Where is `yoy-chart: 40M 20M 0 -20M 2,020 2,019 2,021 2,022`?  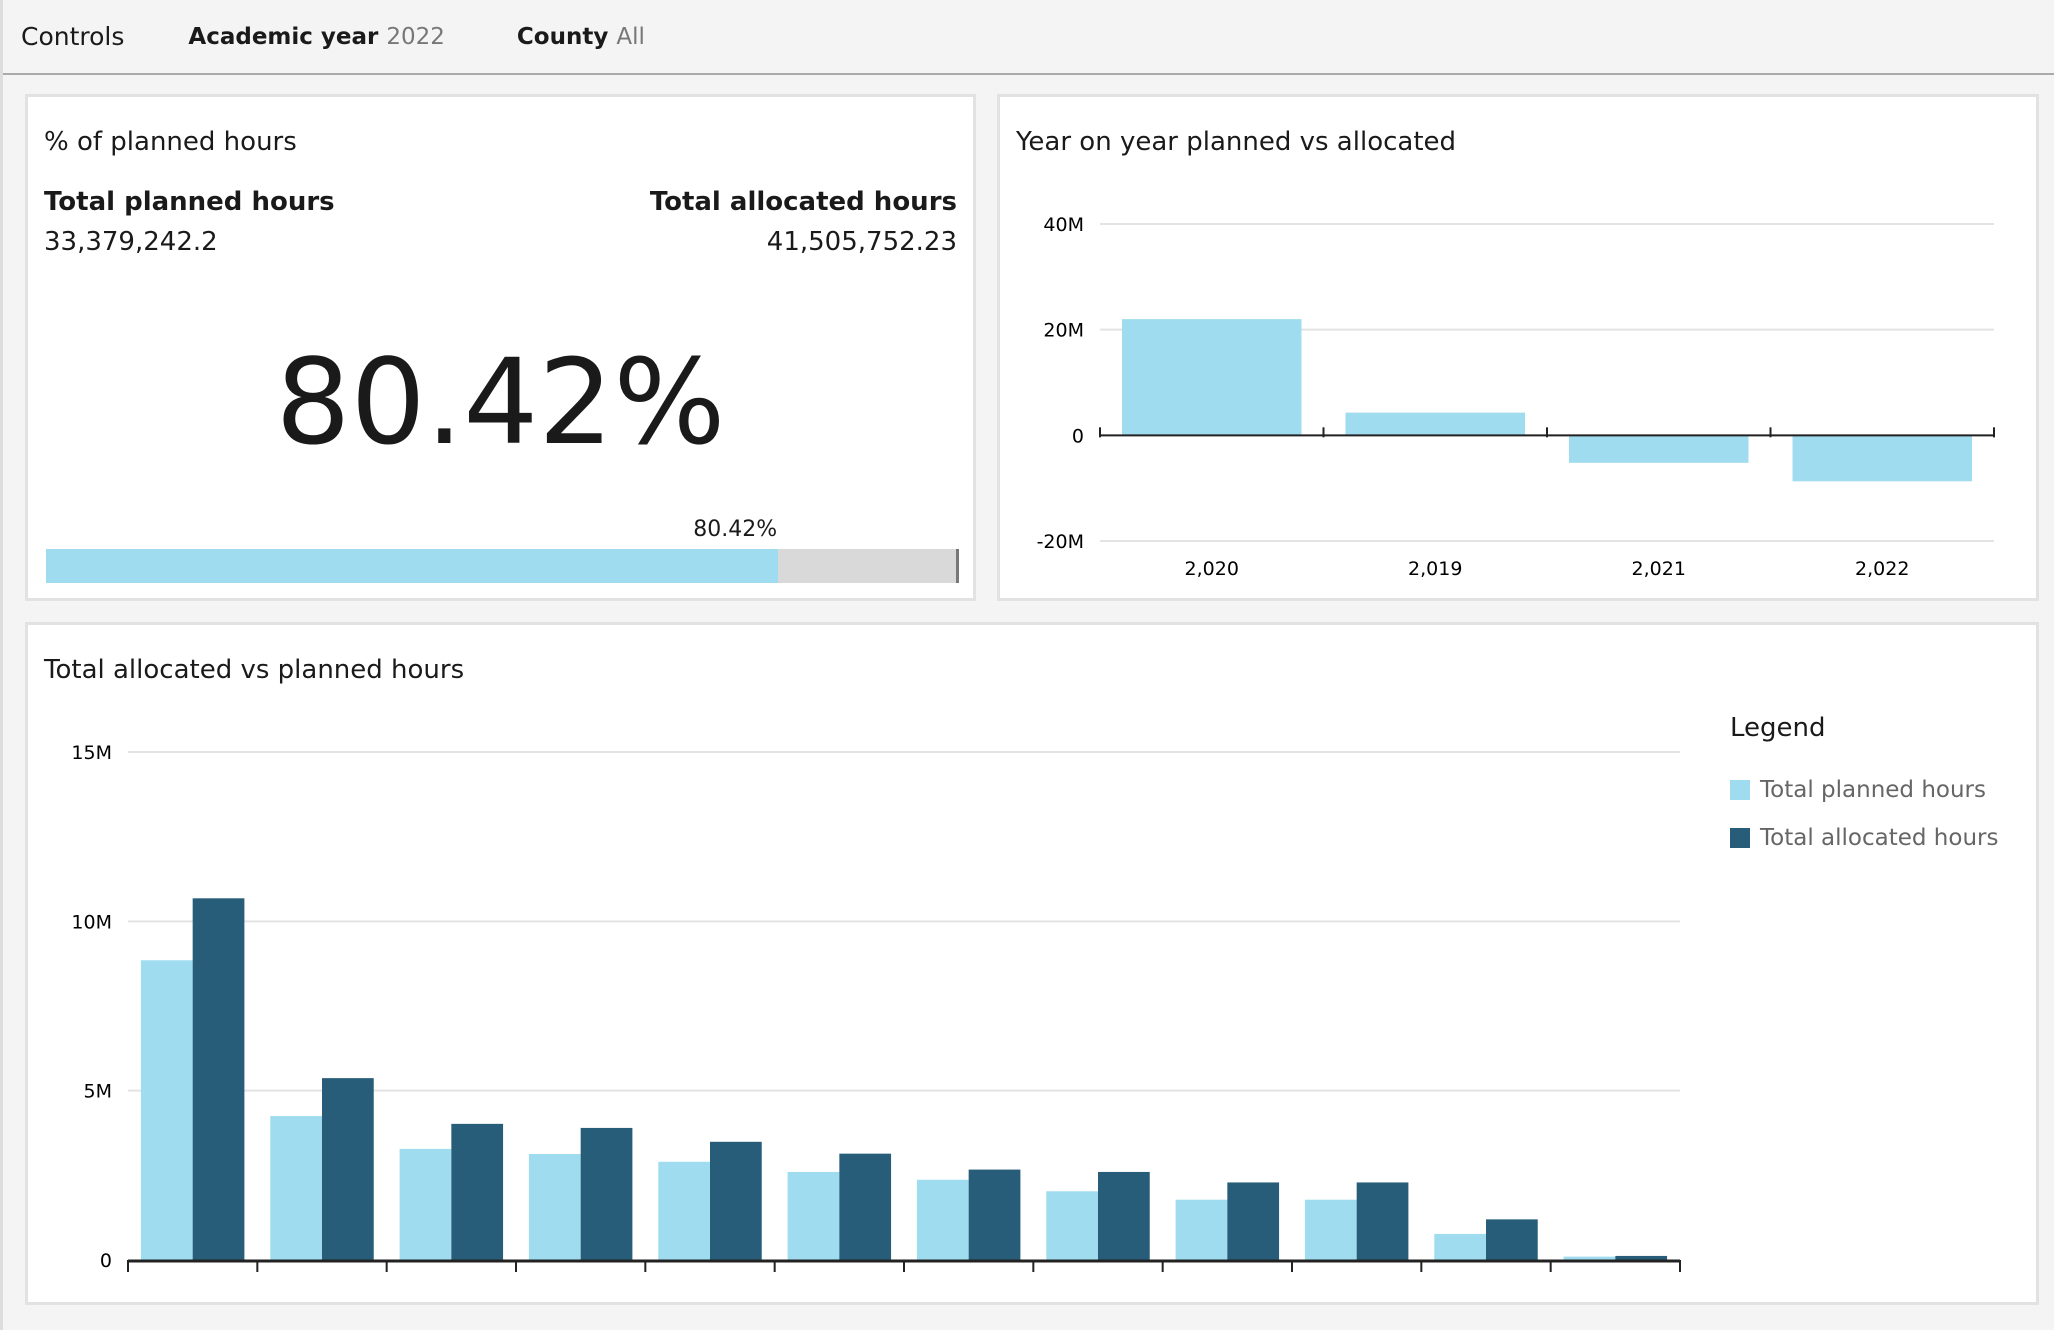 yoy-chart: 40M 20M 0 -20M 2,020 2,019 2,021 2,022 is located at coordinates (1516, 397).